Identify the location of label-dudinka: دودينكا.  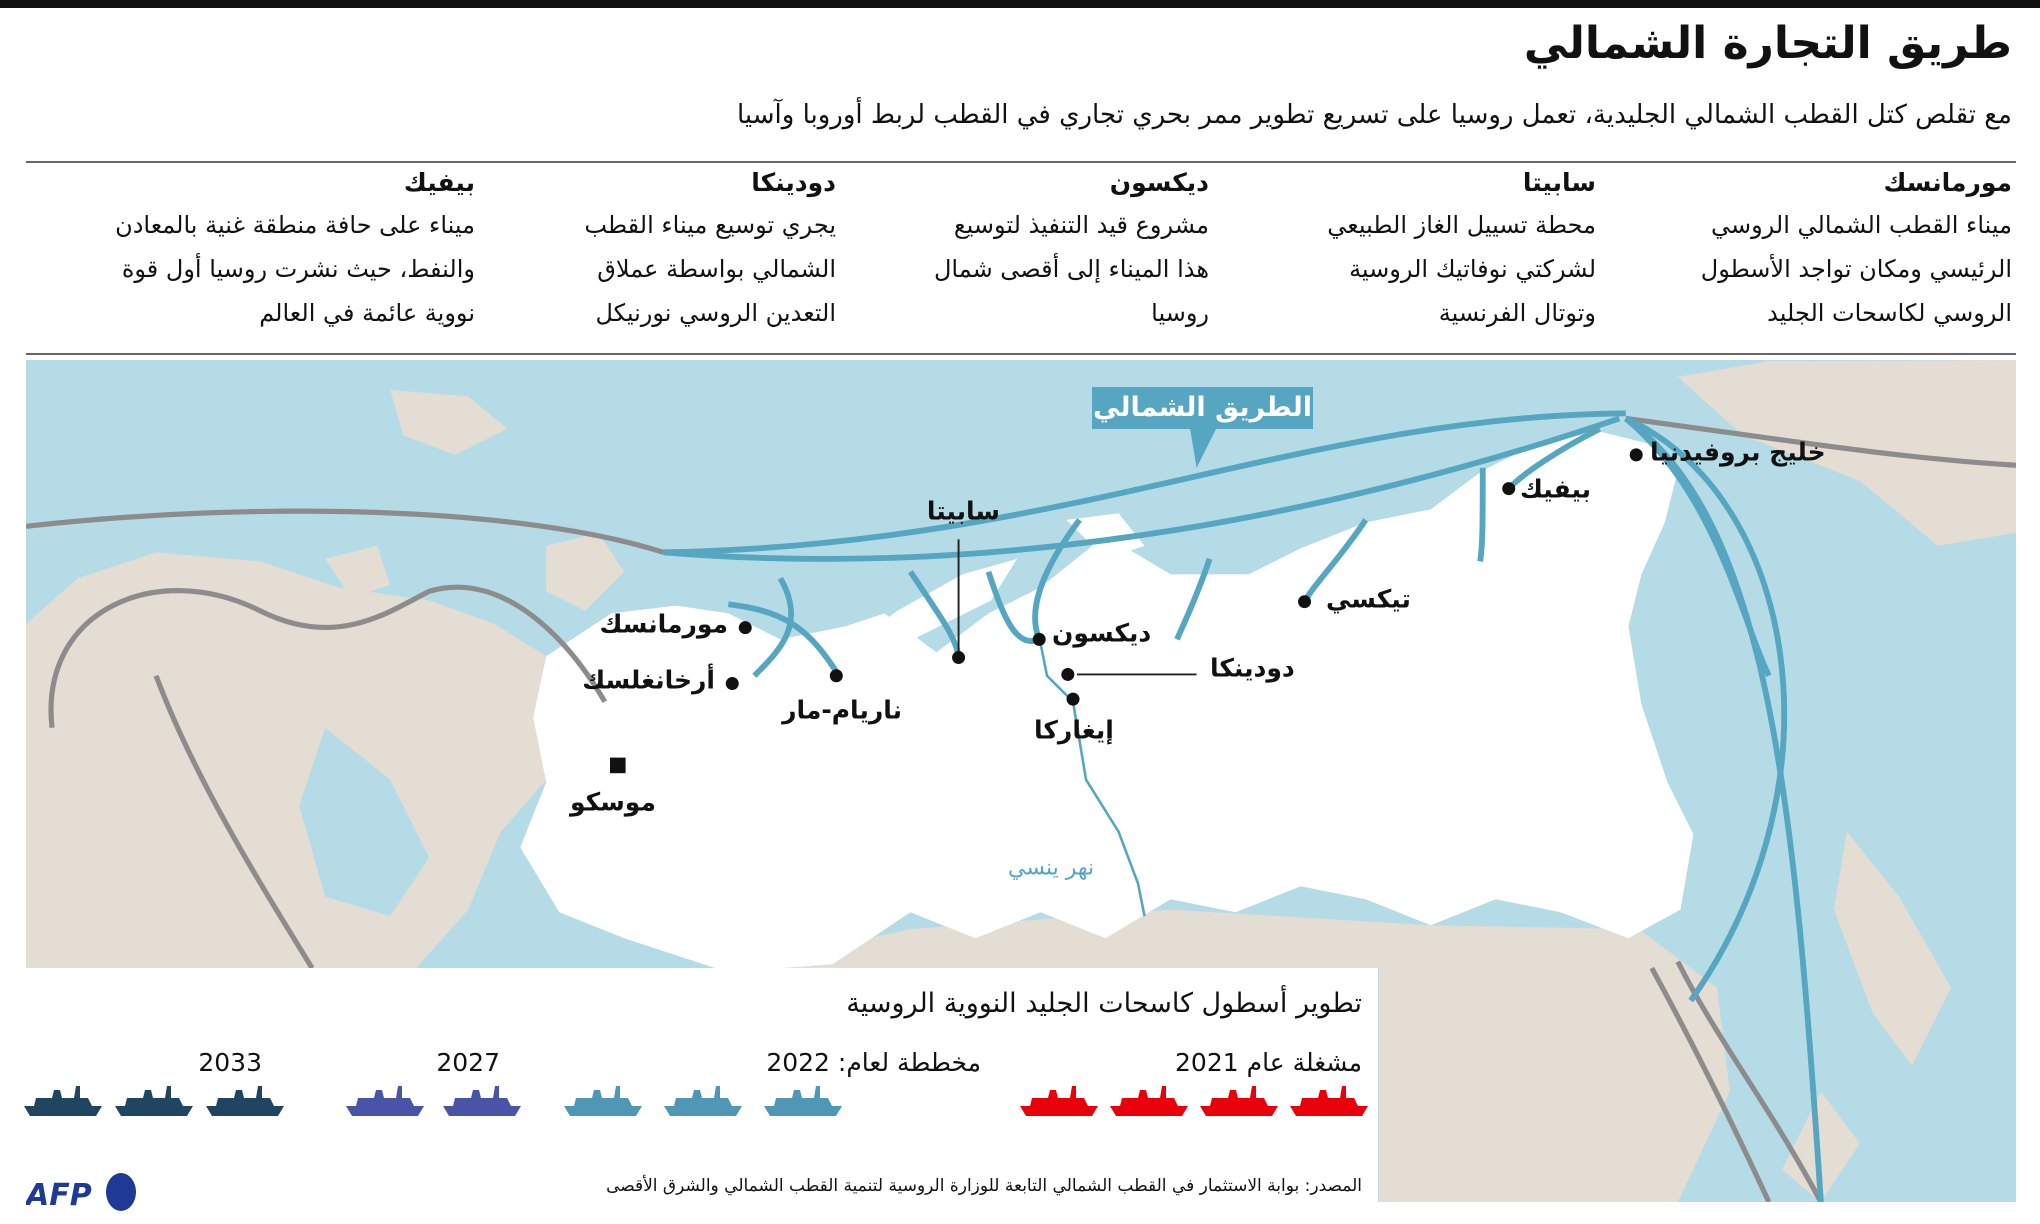
(1252, 668).